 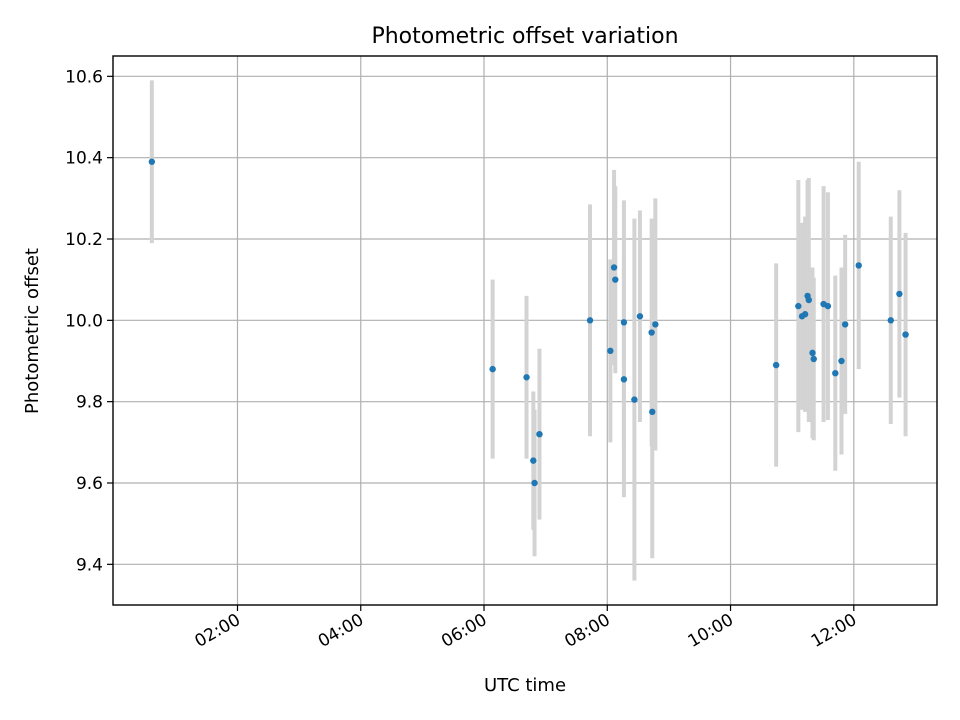 I want to click on y-tick-label: 9.6, so click(x=89, y=484).